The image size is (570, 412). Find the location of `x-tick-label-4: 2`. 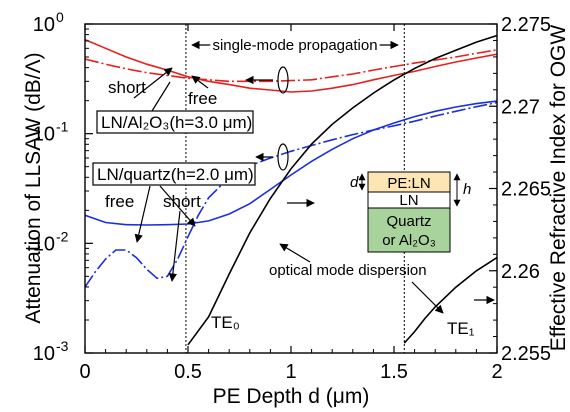

x-tick-label-4: 2 is located at coordinates (496, 372).